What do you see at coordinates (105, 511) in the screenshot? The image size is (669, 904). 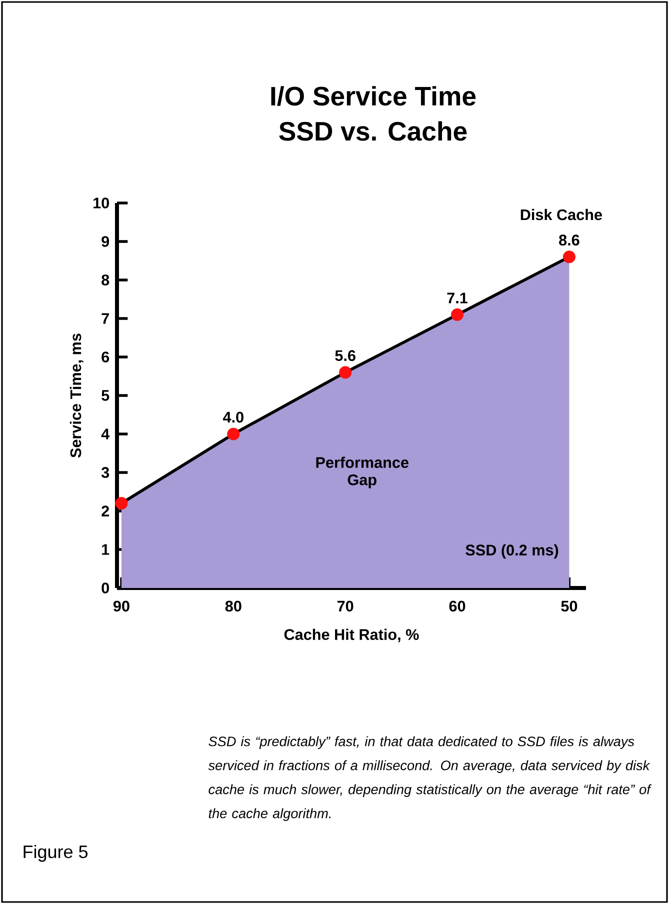 I see `y-tick-label: 2` at bounding box center [105, 511].